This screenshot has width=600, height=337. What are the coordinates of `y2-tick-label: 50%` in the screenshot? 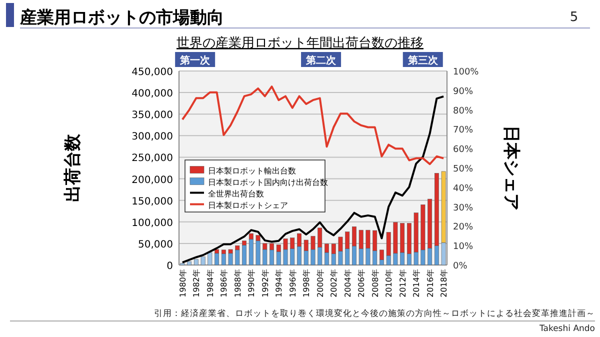 It's located at (463, 169).